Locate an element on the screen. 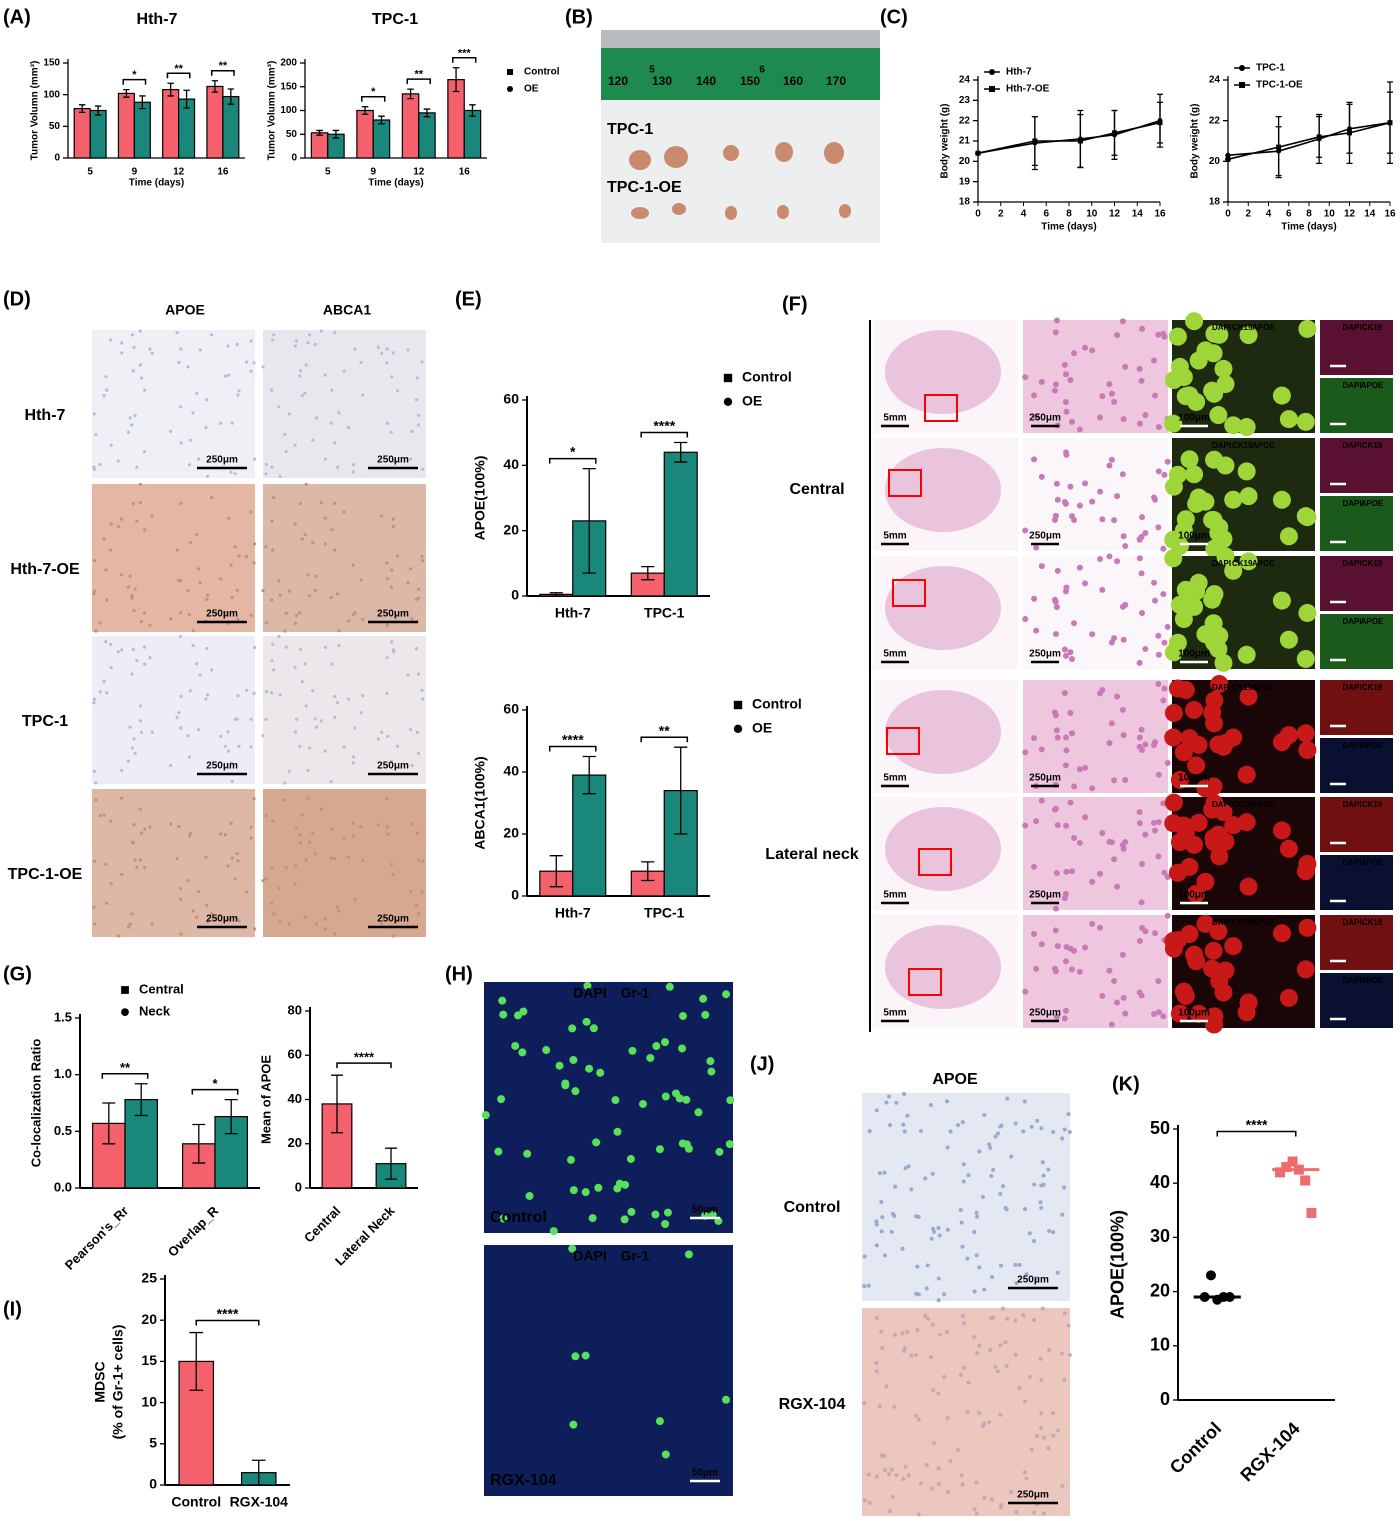 This screenshot has height=1521, width=1400. stain-label: DAPI is located at coordinates (1351, 922).